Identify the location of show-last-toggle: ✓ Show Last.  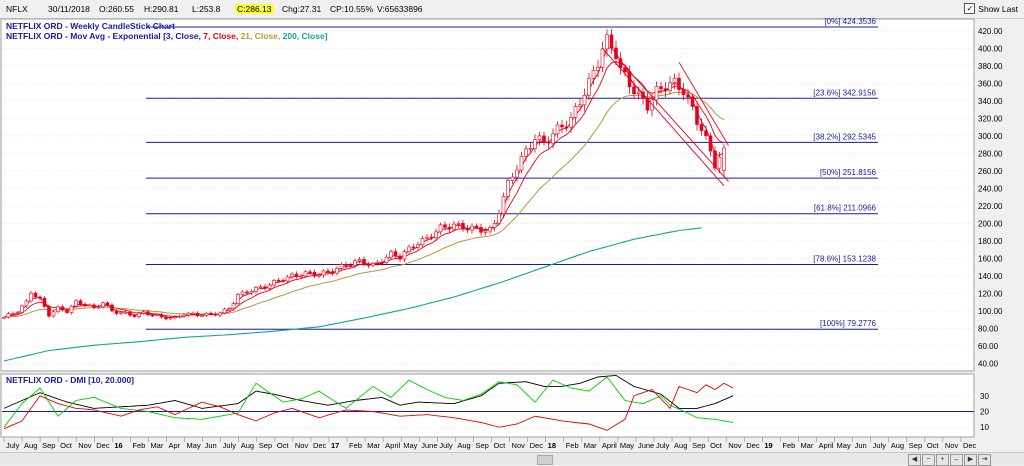
(991, 8).